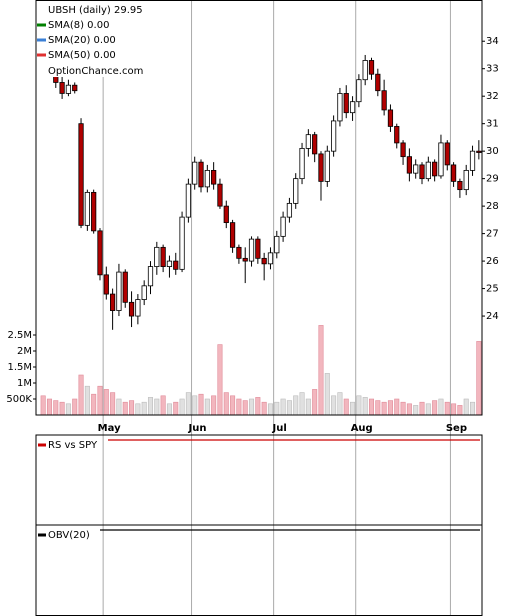 This screenshot has height=616, width=526. What do you see at coordinates (109, 428) in the screenshot?
I see `x-tick-label: May` at bounding box center [109, 428].